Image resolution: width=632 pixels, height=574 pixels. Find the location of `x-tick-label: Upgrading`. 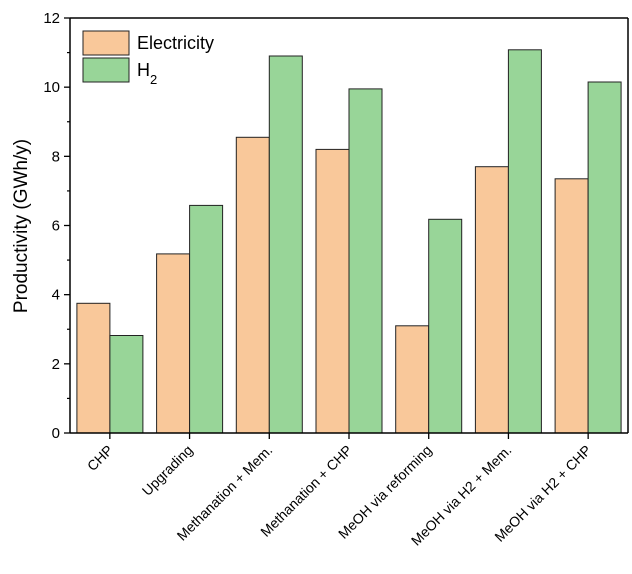

x-tick-label: Upgrading is located at coordinates (167, 470).